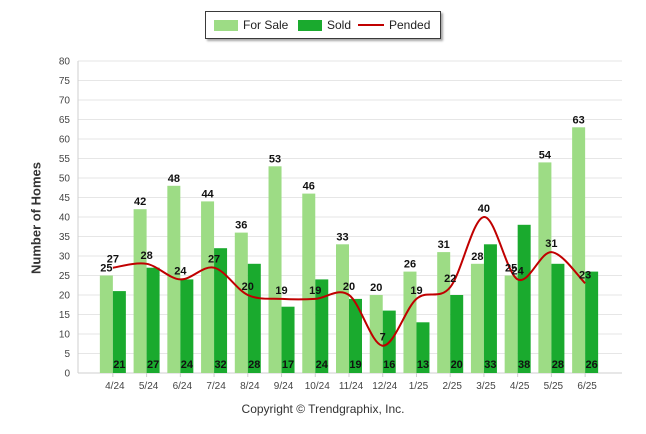 The image size is (646, 434). Describe the element at coordinates (520, 386) in the screenshot. I see `x-tick-label: 4/25` at that location.